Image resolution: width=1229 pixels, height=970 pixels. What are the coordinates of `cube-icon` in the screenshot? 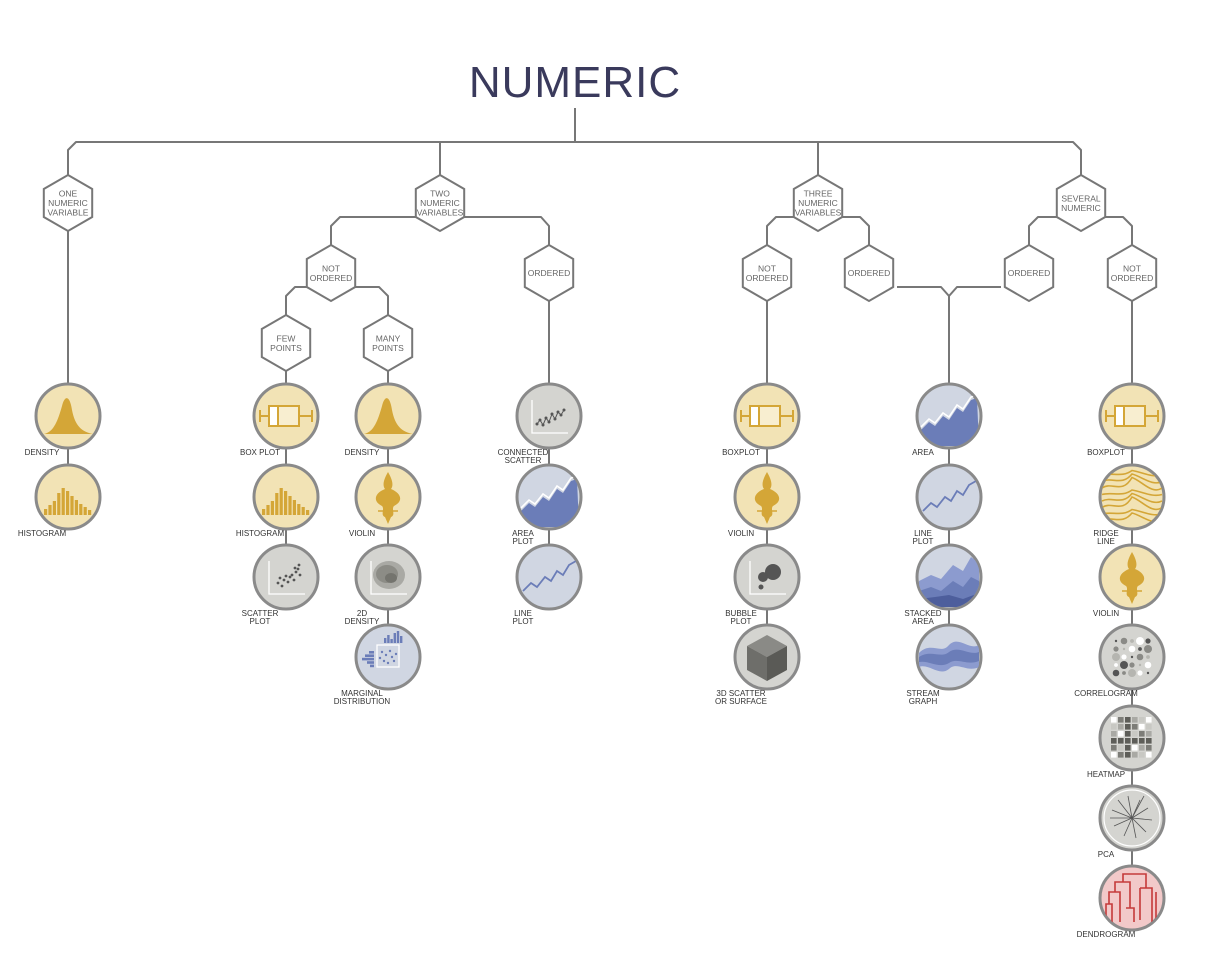 It's located at (767, 658).